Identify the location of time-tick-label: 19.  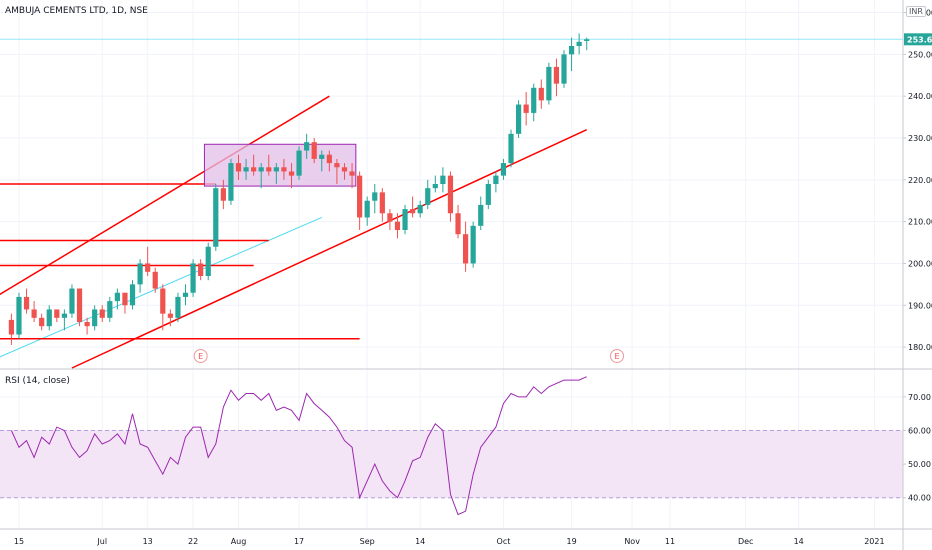
(571, 541).